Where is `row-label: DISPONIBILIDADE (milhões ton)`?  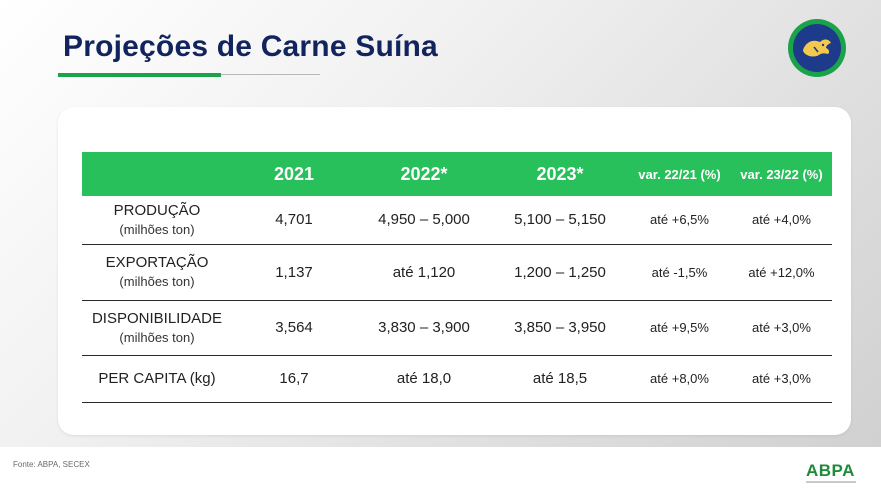
row-label: DISPONIBILIDADE (milhões ton) is located at coordinates (157, 328).